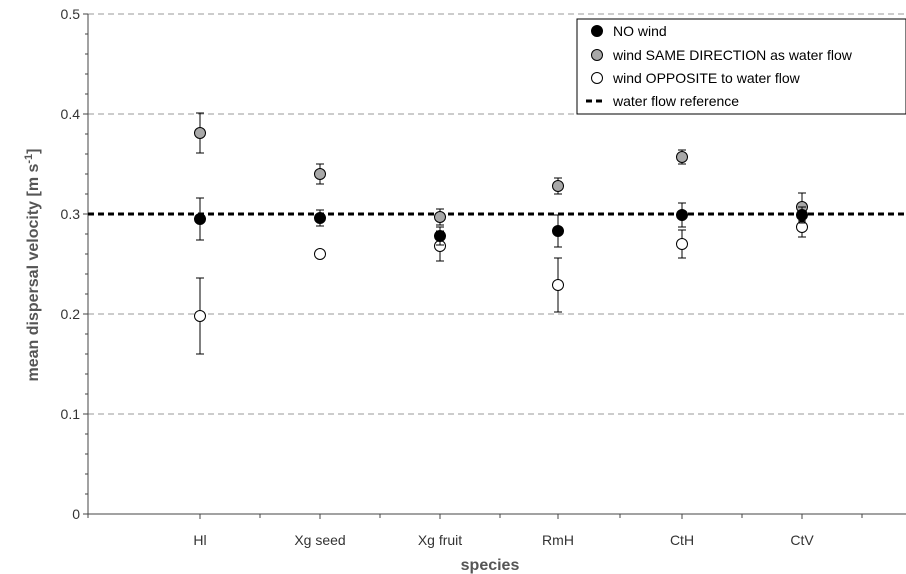  I want to click on y-tick-label: 0, so click(76, 514).